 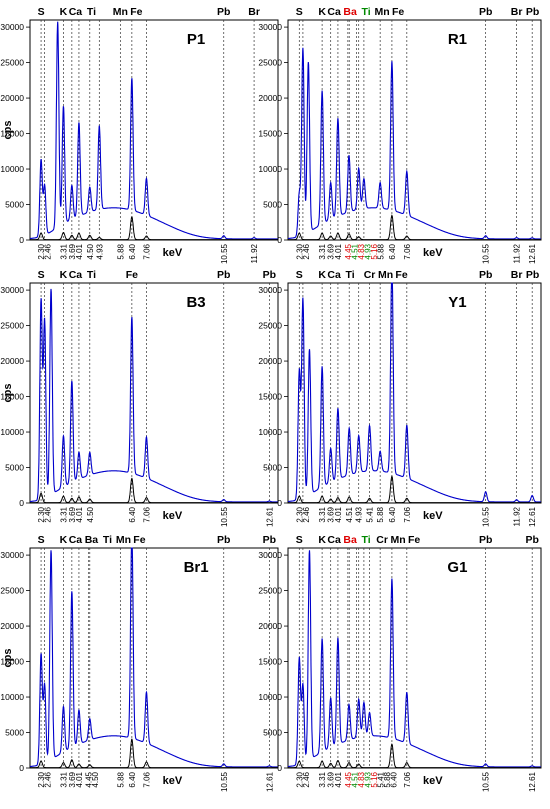 What do you see at coordinates (414, 227) in the screenshot?
I see `spectrum-line-reference` at bounding box center [414, 227].